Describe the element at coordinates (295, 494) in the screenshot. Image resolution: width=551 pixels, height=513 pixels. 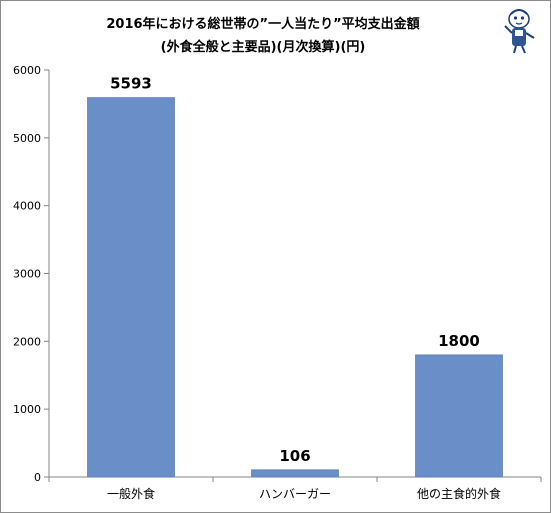
I see `category-label: ハンバーガー` at that location.